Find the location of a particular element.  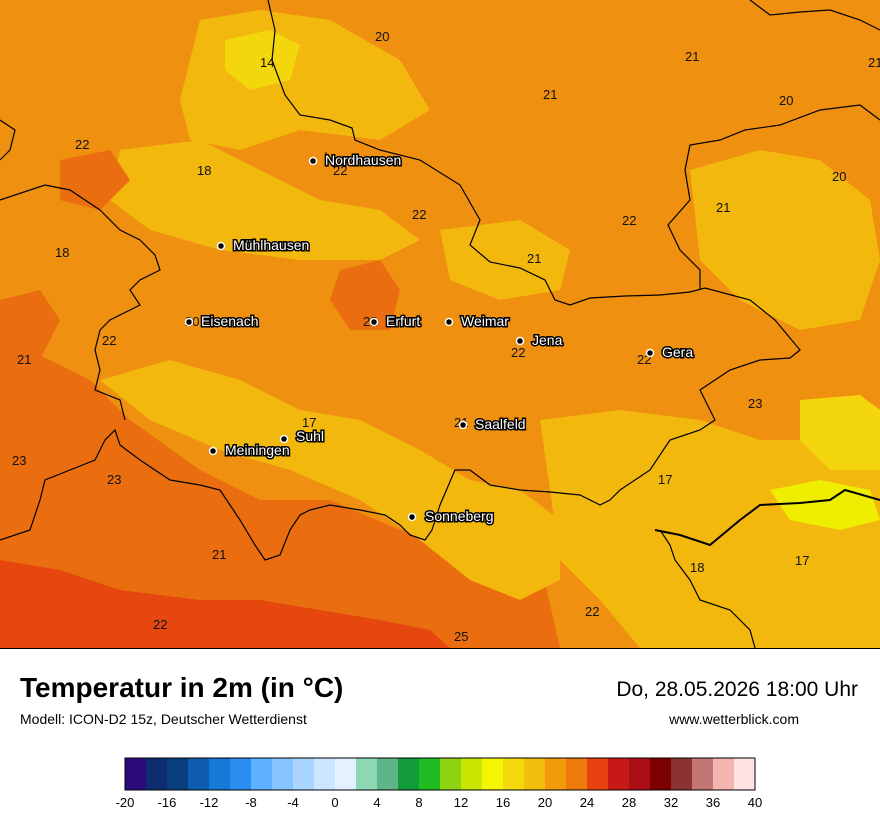

city-sonneberg: Sonneberg is located at coordinates (451, 516).